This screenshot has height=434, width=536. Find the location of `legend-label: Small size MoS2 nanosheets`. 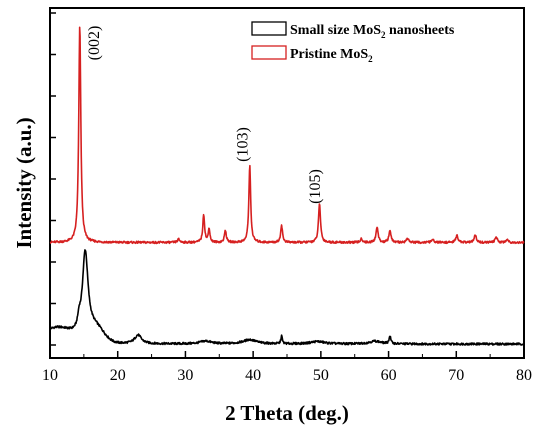

legend-label: Small size MoS2 nanosheets is located at coordinates (372, 31).